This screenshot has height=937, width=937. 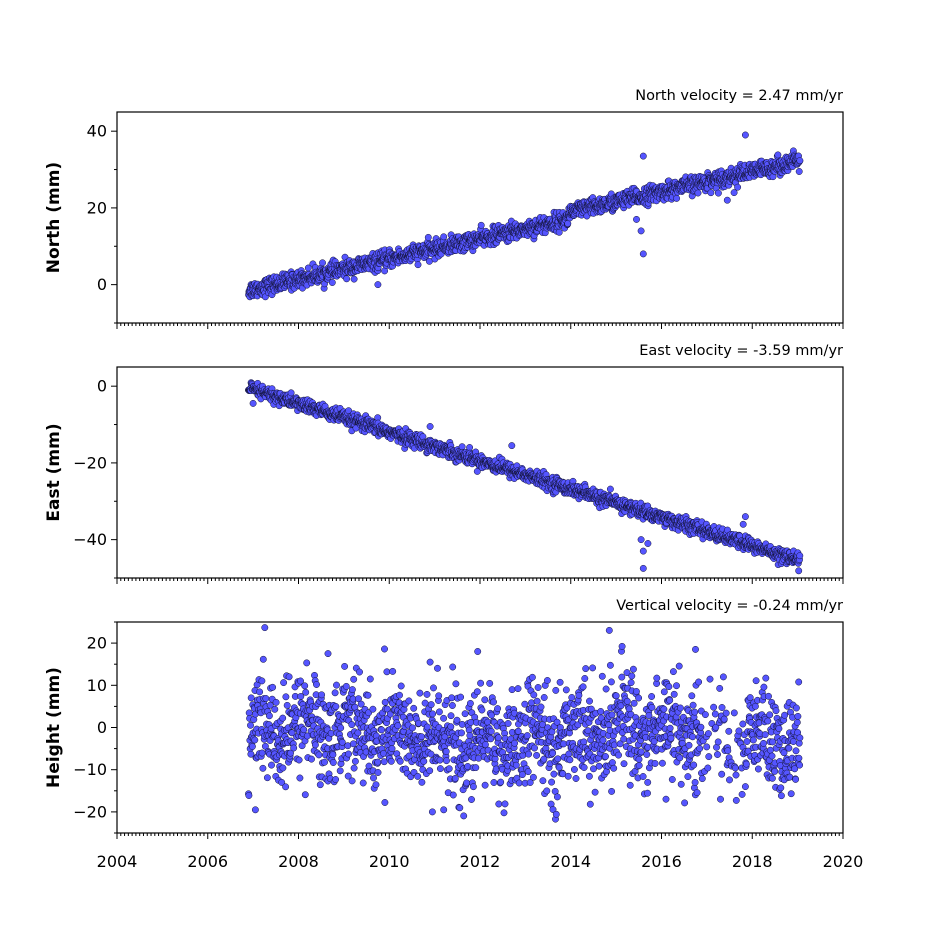 What do you see at coordinates (90, 539) in the screenshot?
I see `east-y-tick-label: −40` at bounding box center [90, 539].